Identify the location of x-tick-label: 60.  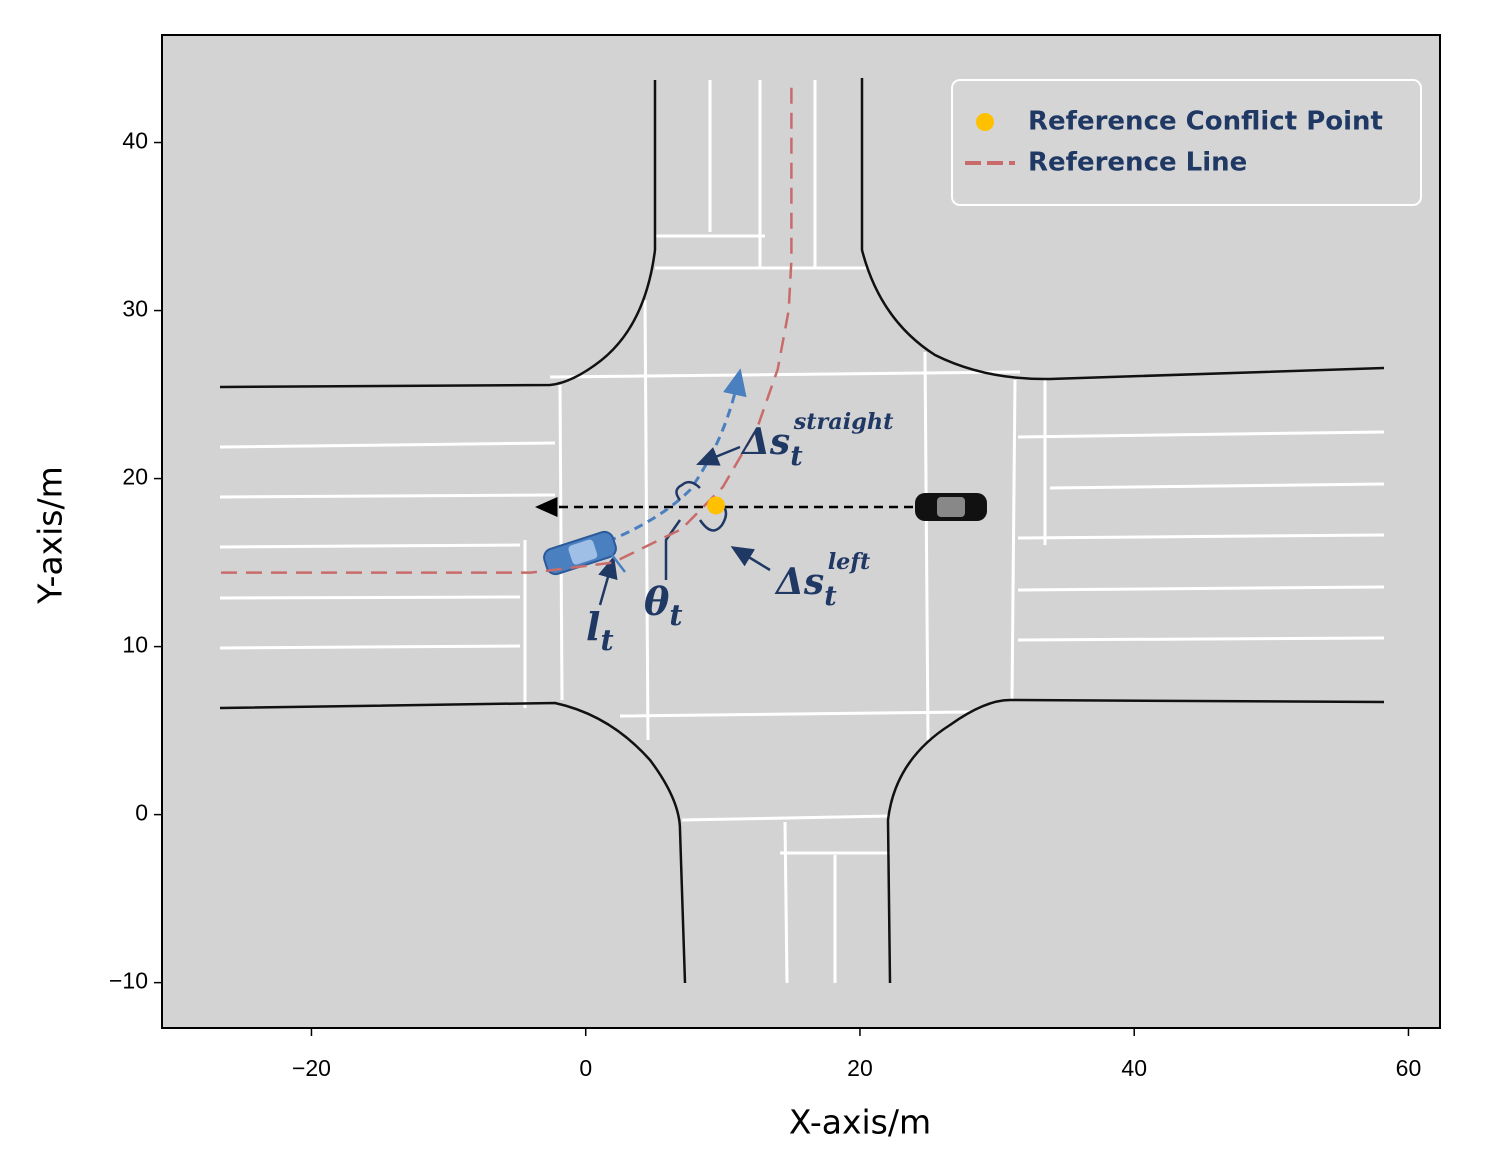
(1409, 1068).